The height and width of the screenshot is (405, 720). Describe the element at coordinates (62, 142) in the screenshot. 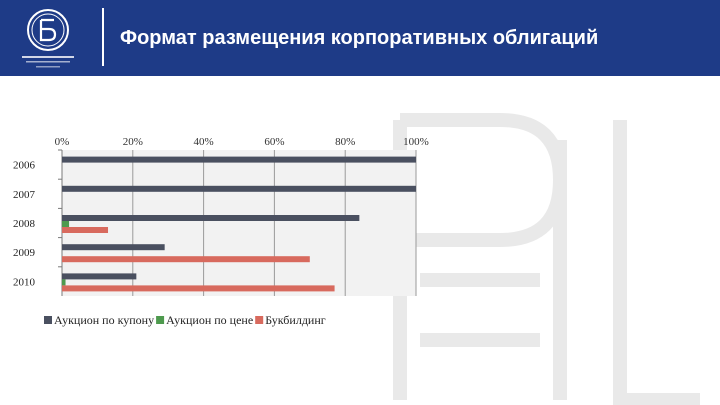

I see `x-tick-label: 0%` at that location.